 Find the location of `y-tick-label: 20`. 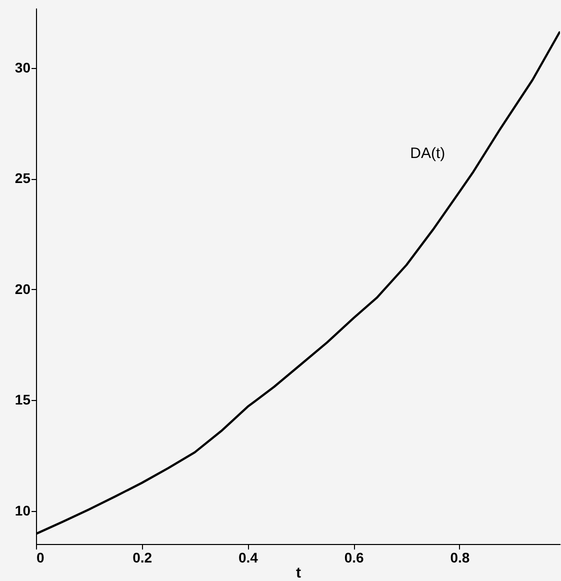

y-tick-label: 20 is located at coordinates (22, 288).